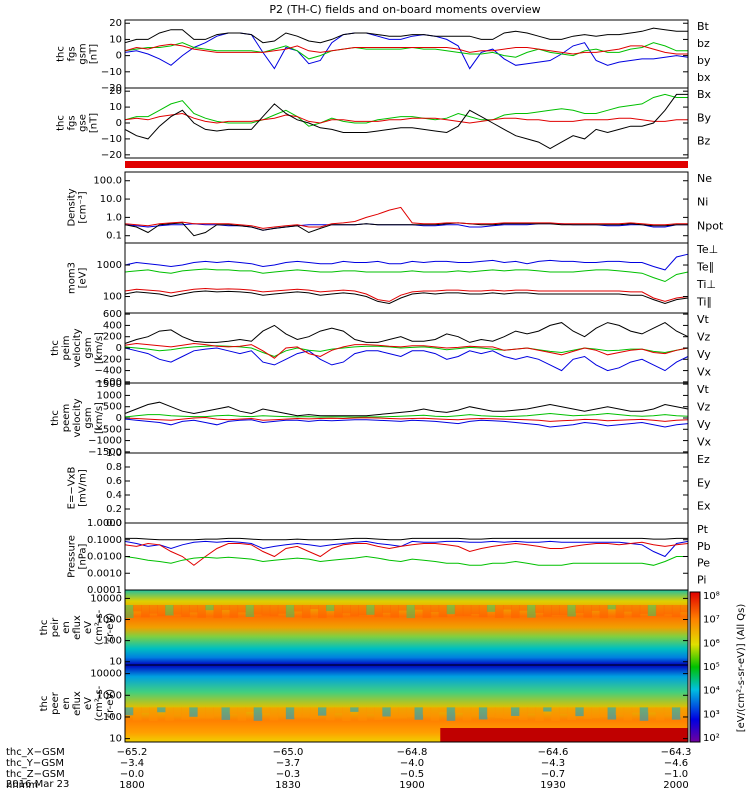 Image resolution: width=750 pixels, height=800 pixels. What do you see at coordinates (131, 785) in the screenshot?
I see `time-axis-value: 1800` at bounding box center [131, 785].